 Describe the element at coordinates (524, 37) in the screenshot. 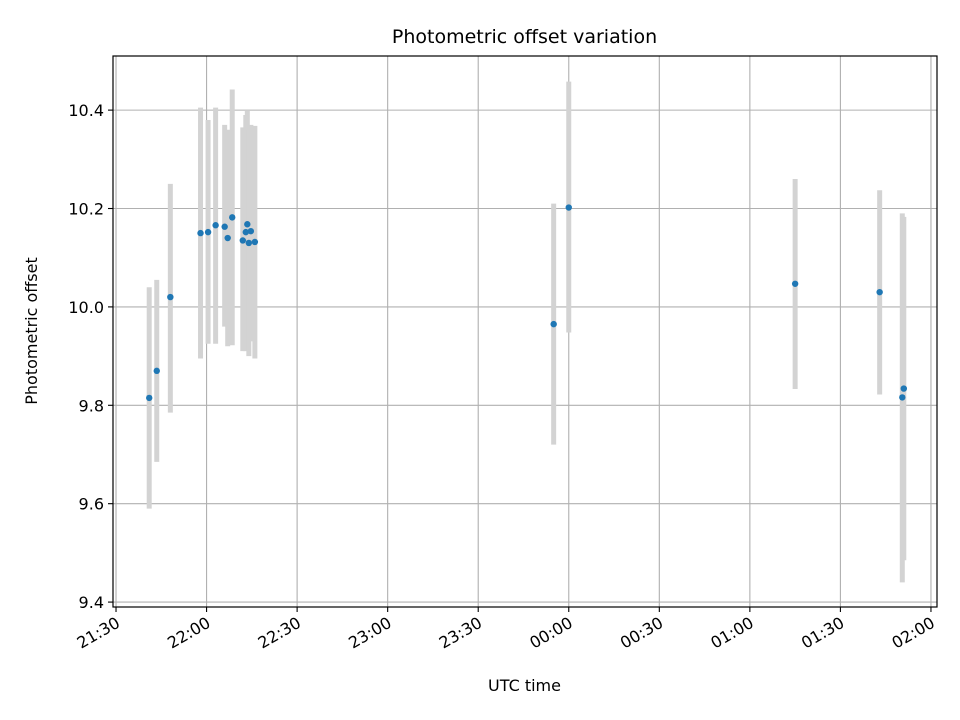

I see `chart-title: Photometric offset variation` at that location.